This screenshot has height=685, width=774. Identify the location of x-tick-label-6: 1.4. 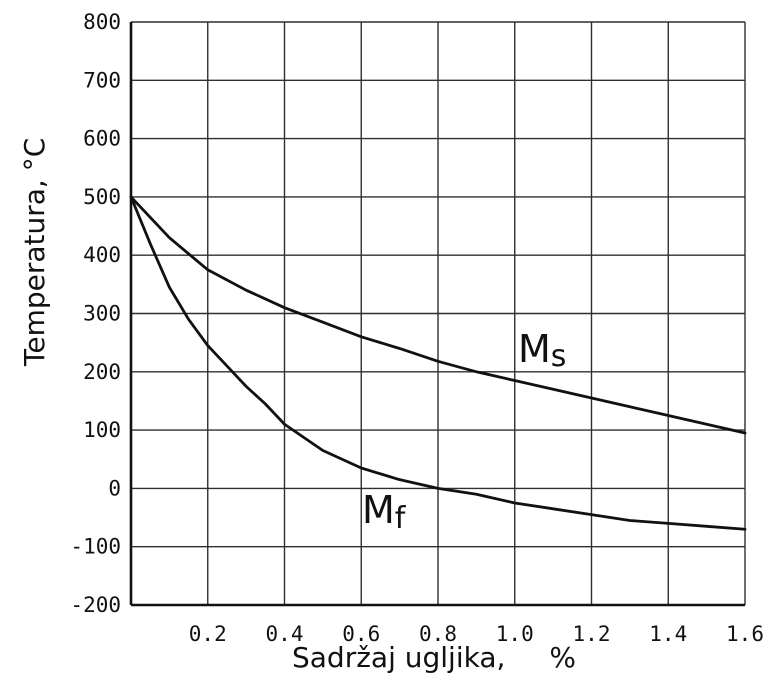
(668, 634).